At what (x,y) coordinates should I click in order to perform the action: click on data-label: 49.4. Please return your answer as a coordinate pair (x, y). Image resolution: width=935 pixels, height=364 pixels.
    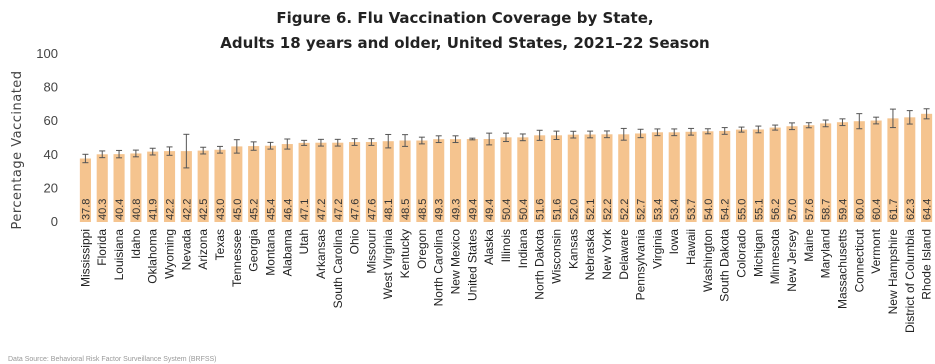
    Looking at the image, I should click on (473, 209).